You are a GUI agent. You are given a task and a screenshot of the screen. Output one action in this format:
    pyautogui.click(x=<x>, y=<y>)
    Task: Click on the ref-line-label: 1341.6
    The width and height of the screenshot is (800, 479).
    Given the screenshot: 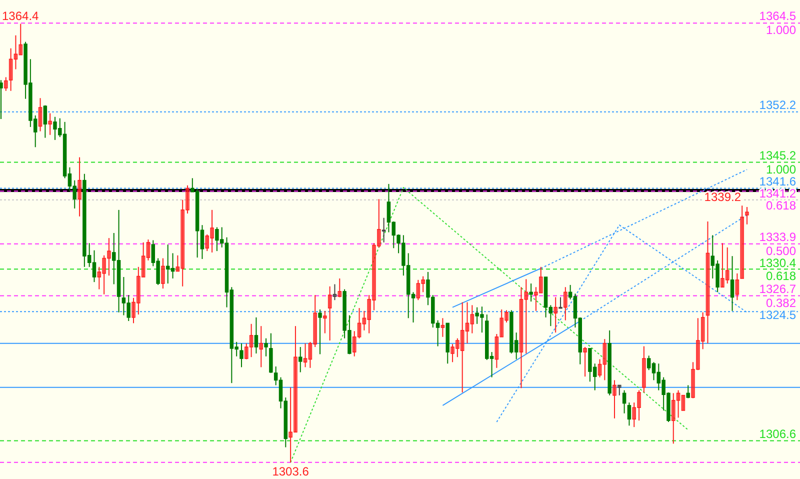 What is the action you would take?
    pyautogui.click(x=777, y=181)
    